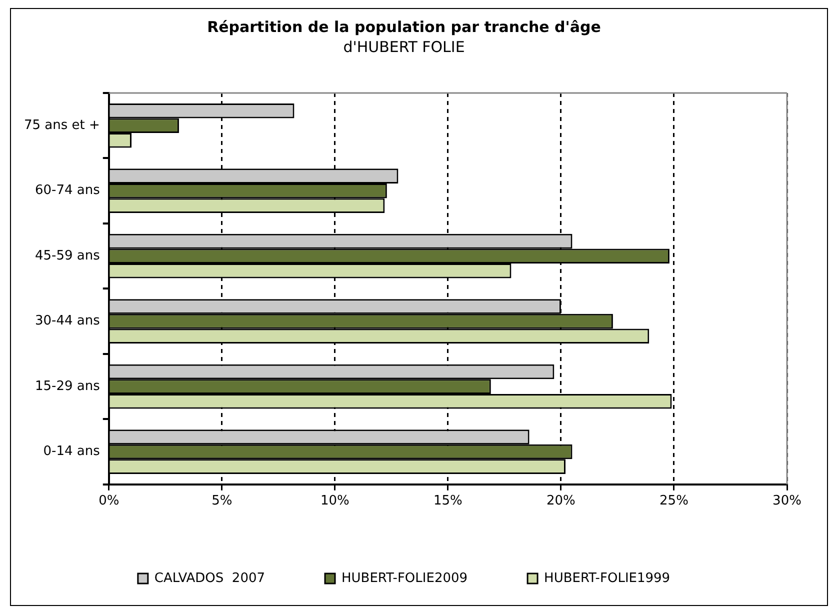 The image size is (838, 609). I want to click on y-tick-label: 60-74 ans, so click(67, 190).